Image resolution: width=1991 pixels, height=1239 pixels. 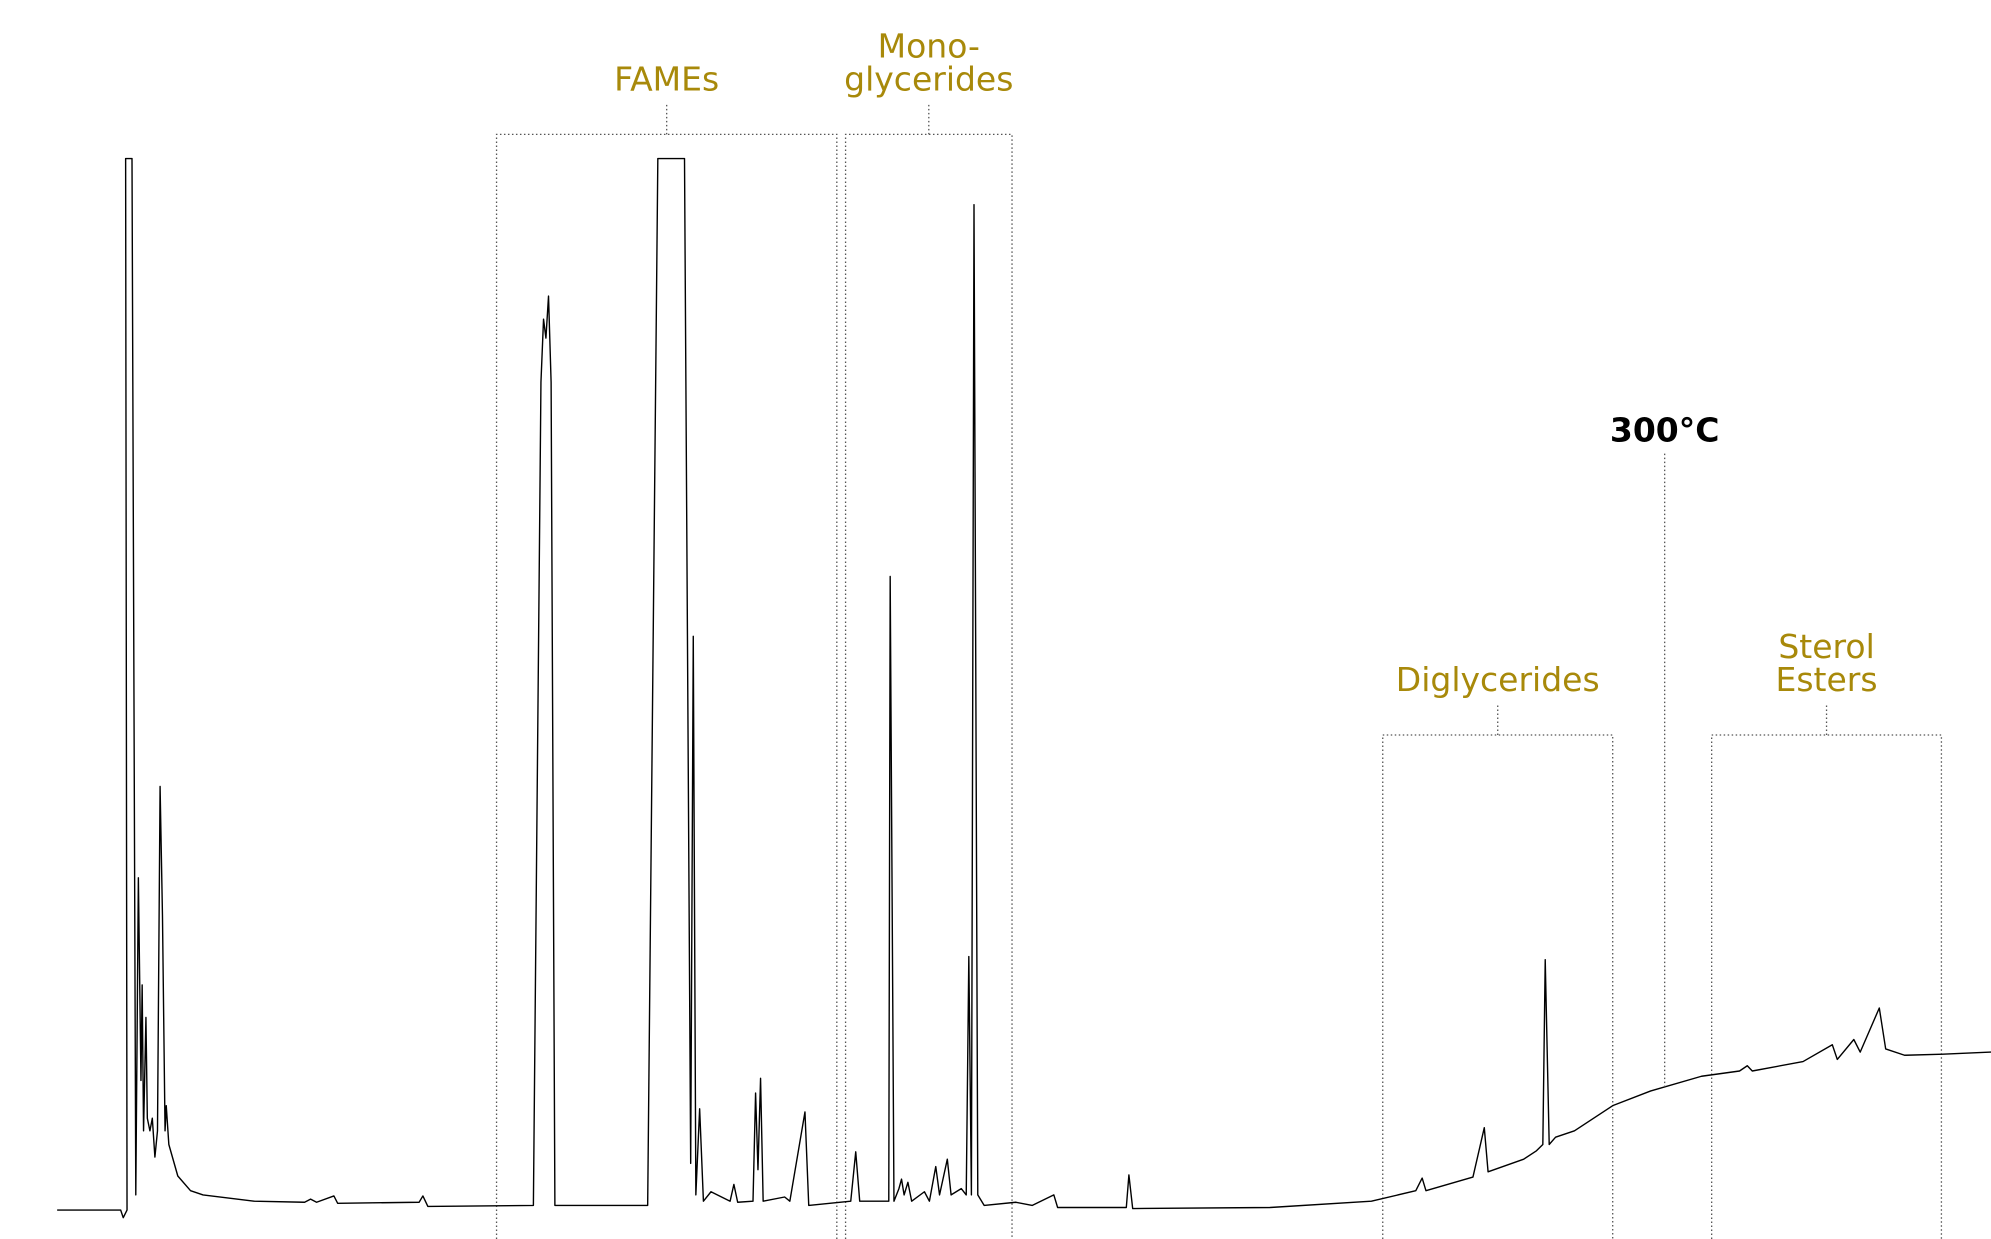 I want to click on region-label: glycerides, so click(x=928, y=78).